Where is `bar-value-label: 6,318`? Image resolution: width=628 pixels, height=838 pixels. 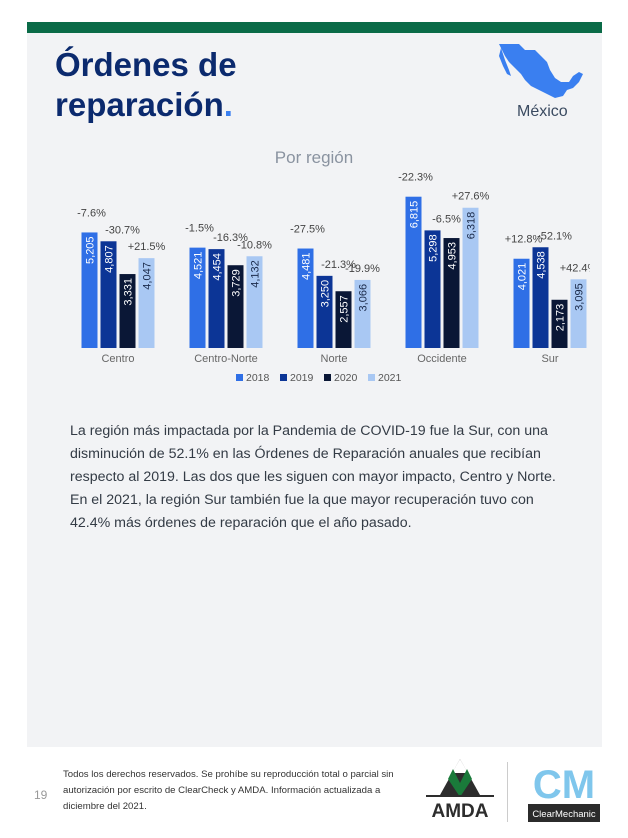
bar-value-label: 6,318 is located at coordinates (472, 226).